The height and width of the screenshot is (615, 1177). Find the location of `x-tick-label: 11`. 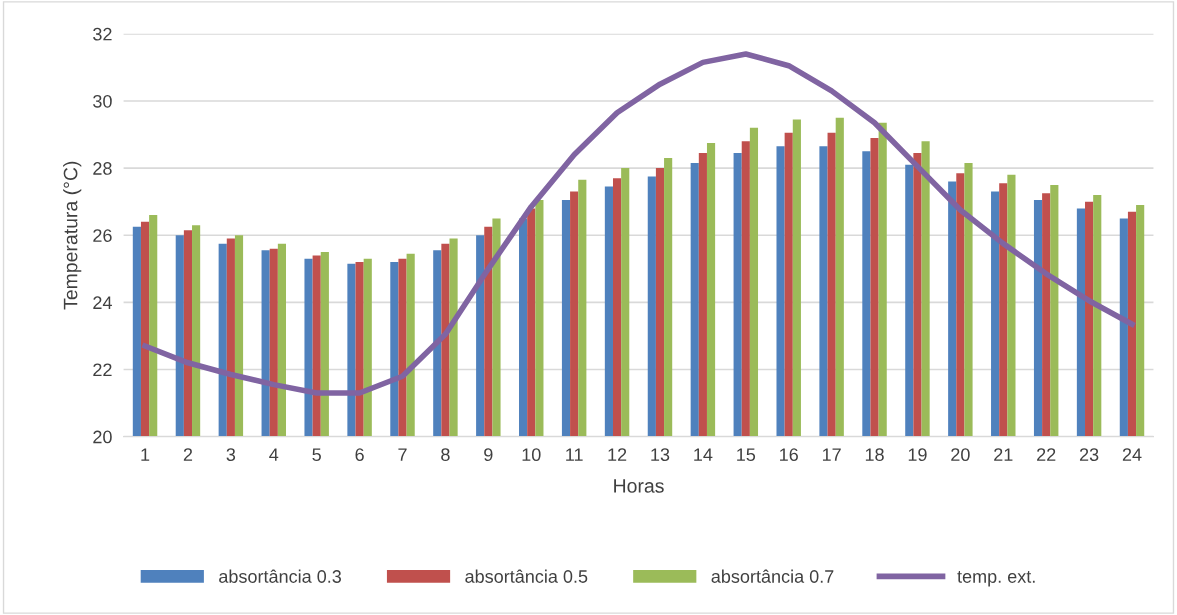

x-tick-label: 11 is located at coordinates (574, 454).